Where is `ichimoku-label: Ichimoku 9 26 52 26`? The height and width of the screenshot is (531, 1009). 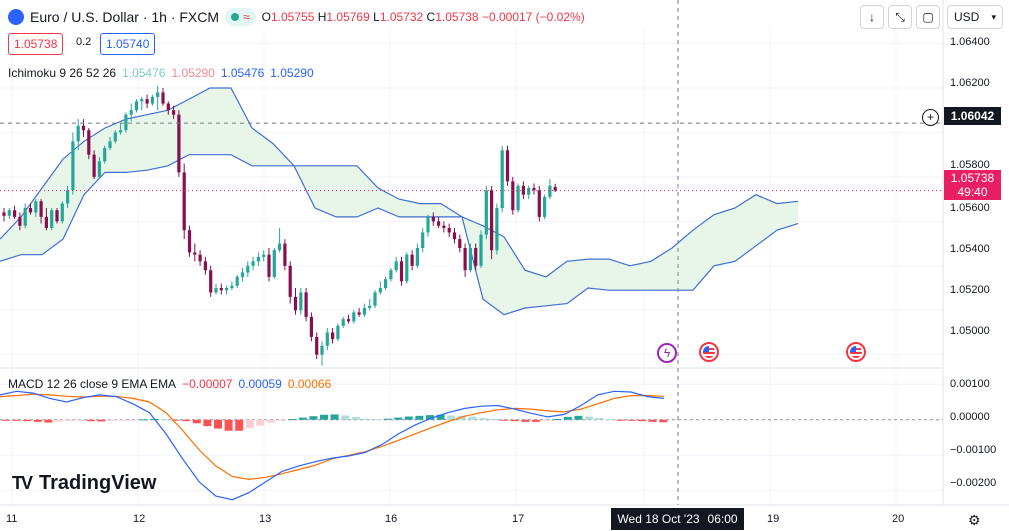
ichimoku-label: Ichimoku 9 26 52 26 is located at coordinates (62, 73).